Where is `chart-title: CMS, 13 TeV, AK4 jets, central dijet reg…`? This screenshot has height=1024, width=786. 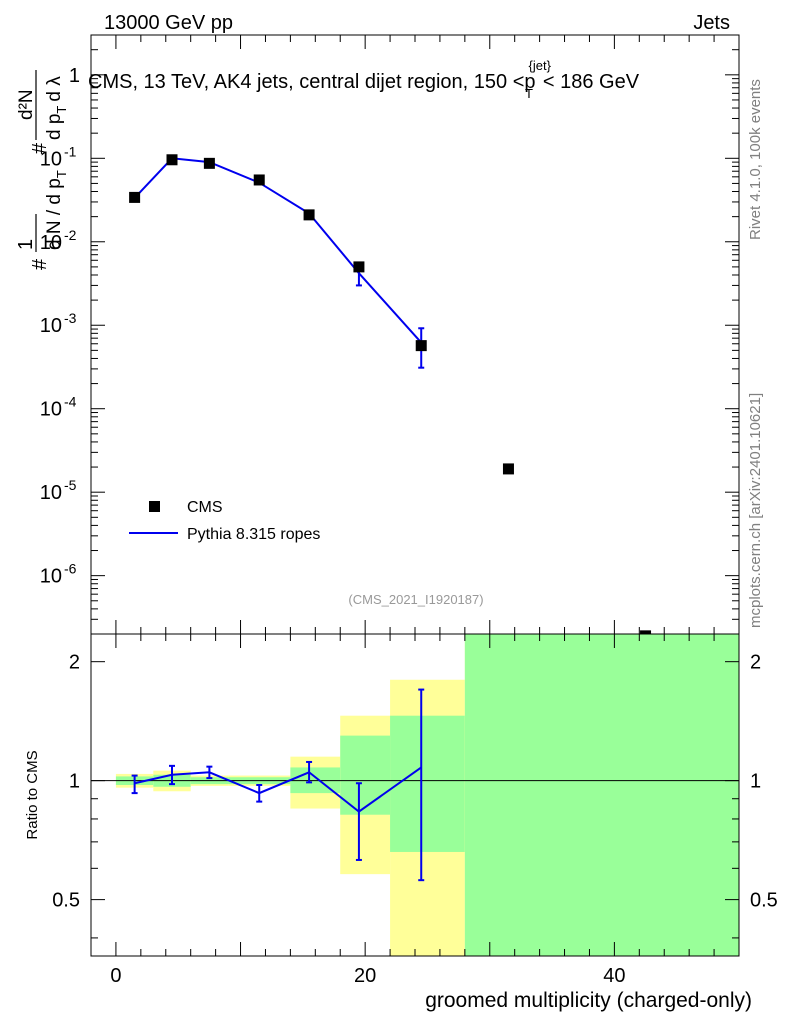 chart-title: CMS, 13 TeV, AK4 jets, central dijet reg… is located at coordinates (364, 79).